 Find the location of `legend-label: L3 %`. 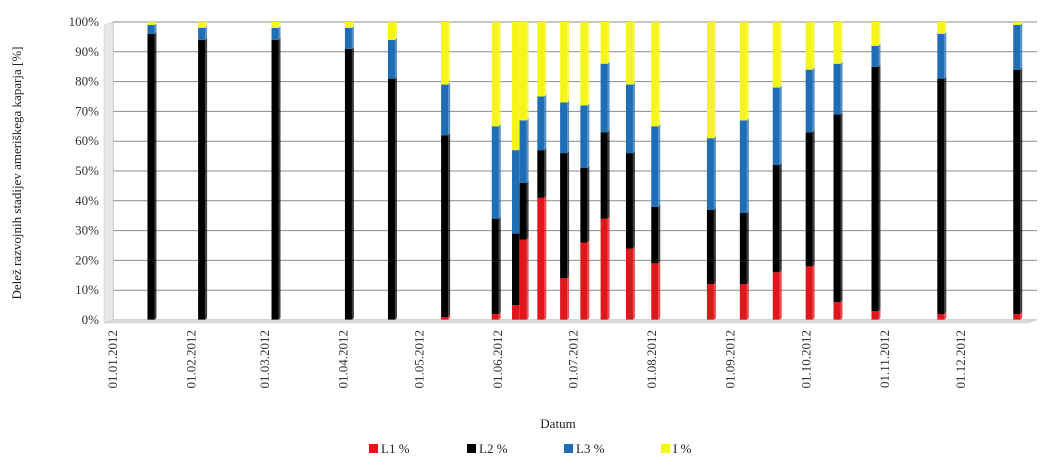

legend-label: L3 % is located at coordinates (590, 448).